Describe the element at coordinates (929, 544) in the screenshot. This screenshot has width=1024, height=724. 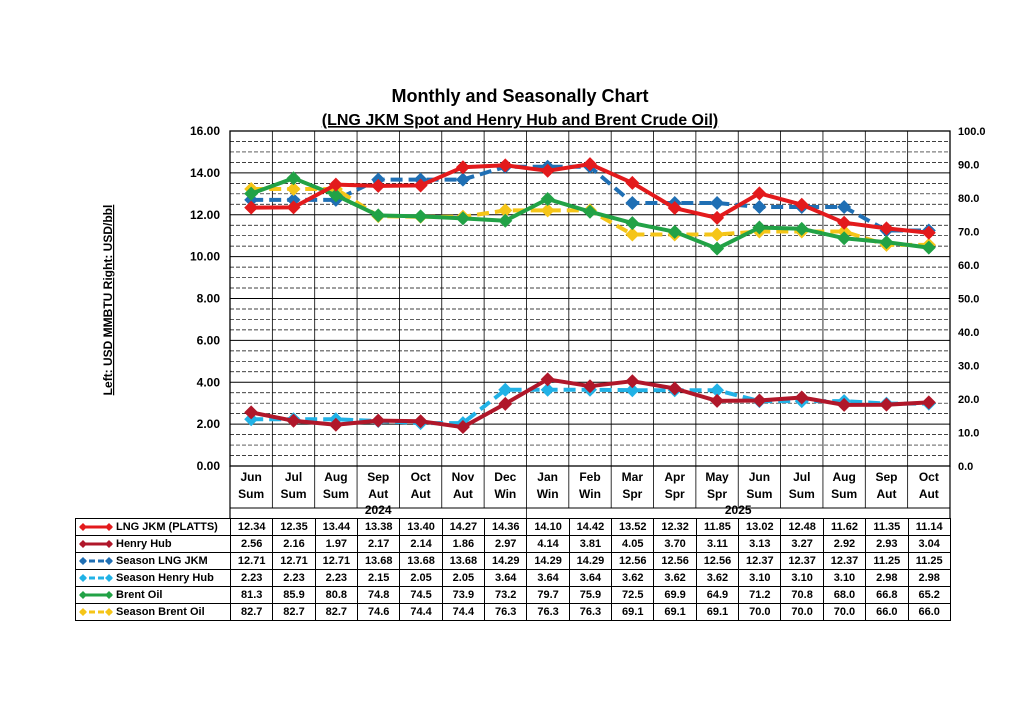
I see `table-cell: 3.04` at that location.